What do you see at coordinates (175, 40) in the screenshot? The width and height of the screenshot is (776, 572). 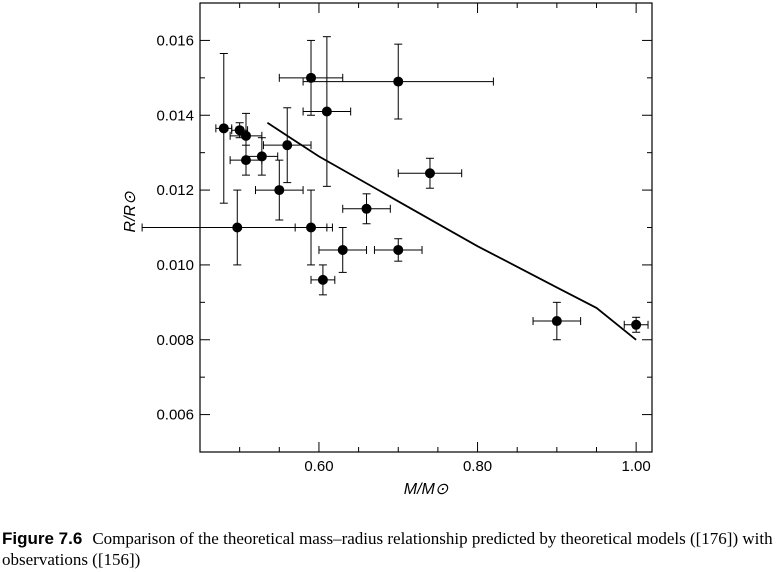 I see `y-tick-label: 0.016` at bounding box center [175, 40].